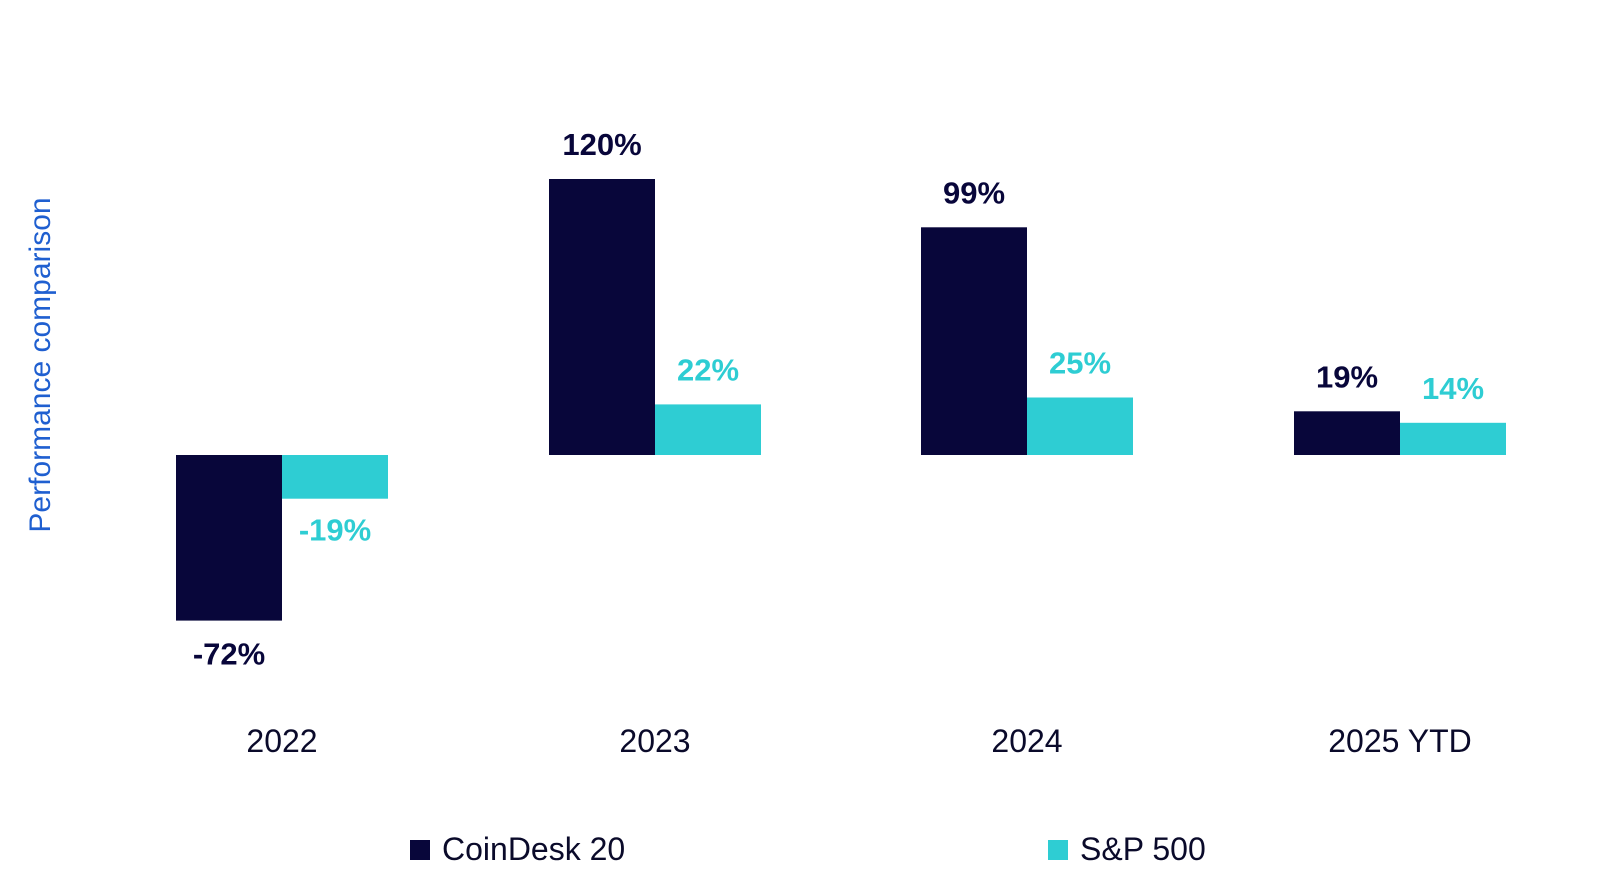 The width and height of the screenshot is (1600, 874). Describe the element at coordinates (335, 477) in the screenshot. I see `bar-sp500-2022` at that location.